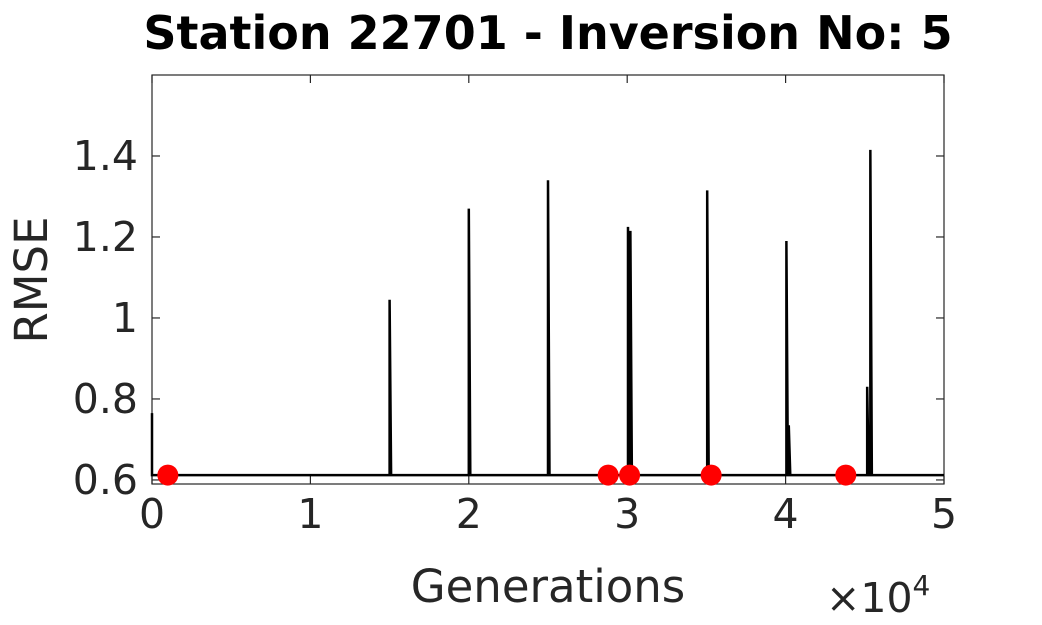 This screenshot has height=625, width=1042. I want to click on x-tick-label: 5, so click(944, 514).